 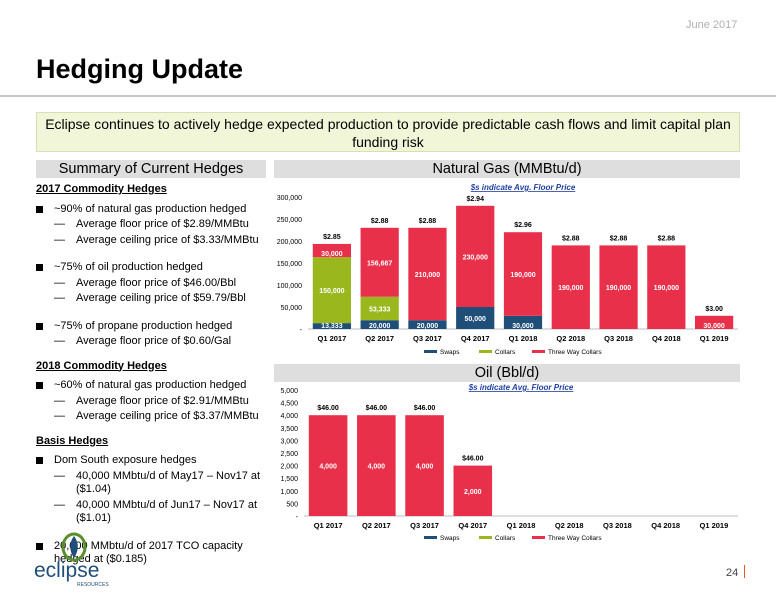 What do you see at coordinates (154, 402) in the screenshot?
I see `sub-bullet: Average floor price of $2.91/MMBtu` at bounding box center [154, 402].